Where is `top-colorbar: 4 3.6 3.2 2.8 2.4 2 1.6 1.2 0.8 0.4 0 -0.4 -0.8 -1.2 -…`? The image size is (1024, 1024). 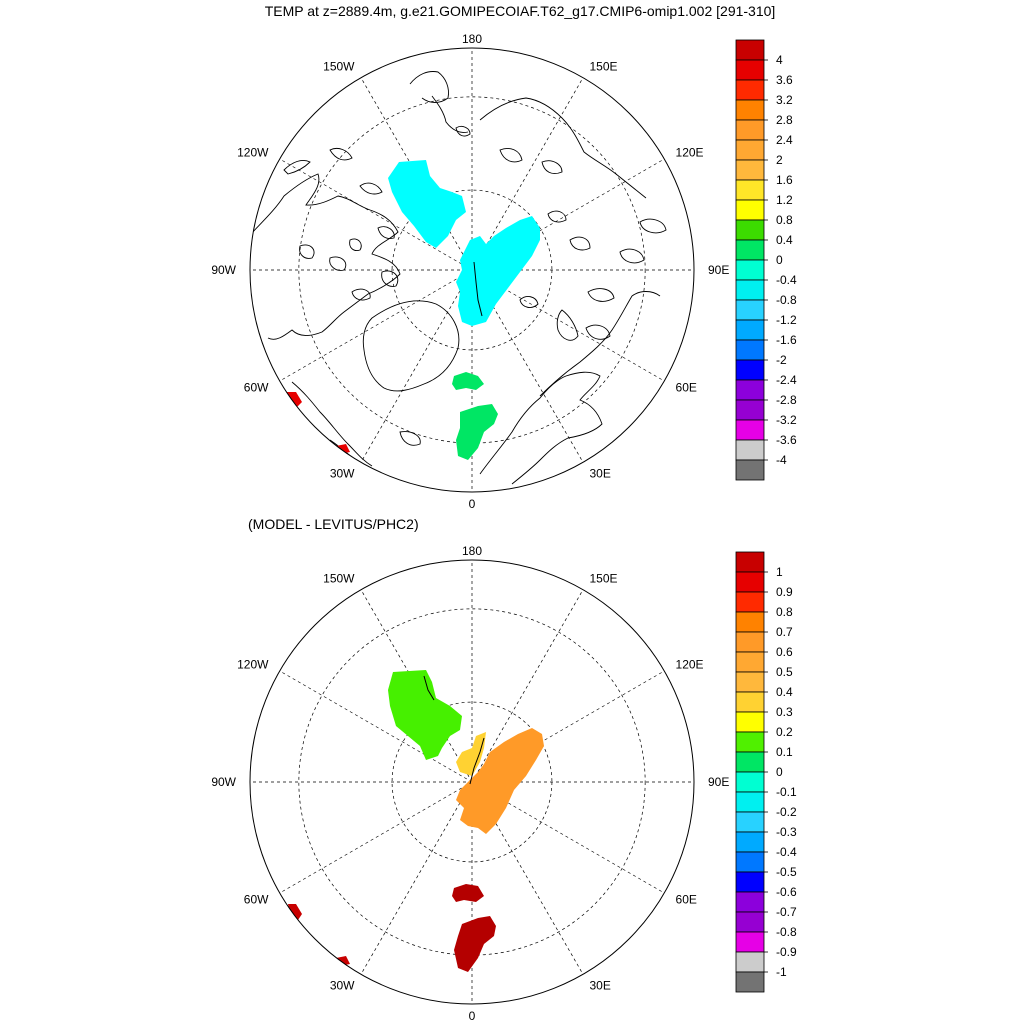 top-colorbar: 4 3.6 3.2 2.8 2.4 2 1.6 1.2 0.8 0.4 0 -0.4 -0.8 -1.2 -… is located at coordinates (766, 260).